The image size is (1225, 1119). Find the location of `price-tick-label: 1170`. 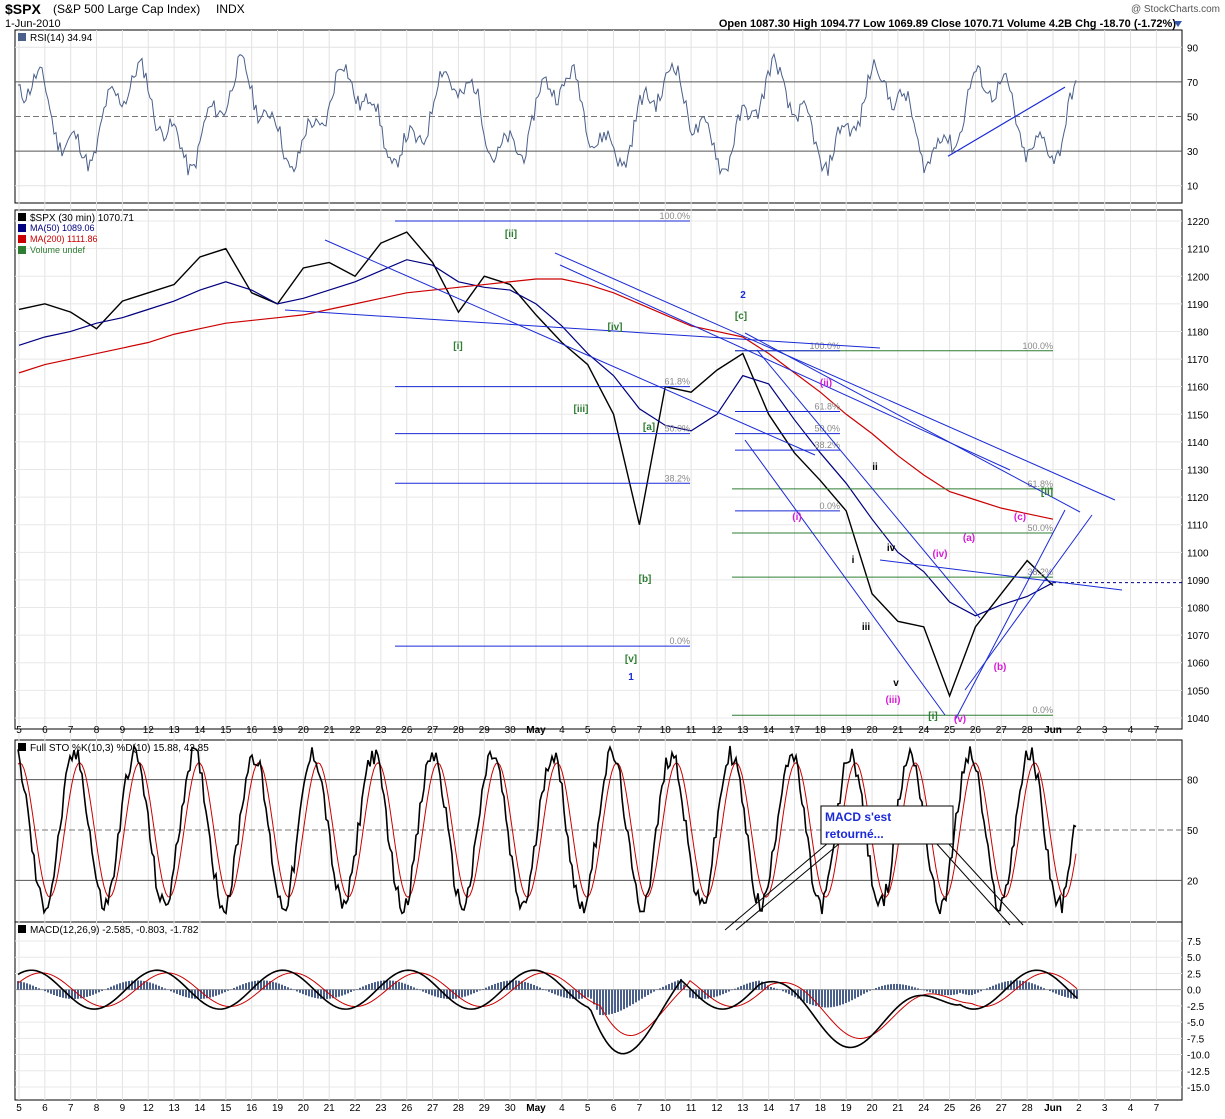

price-tick-label: 1170 is located at coordinates (1198, 360).